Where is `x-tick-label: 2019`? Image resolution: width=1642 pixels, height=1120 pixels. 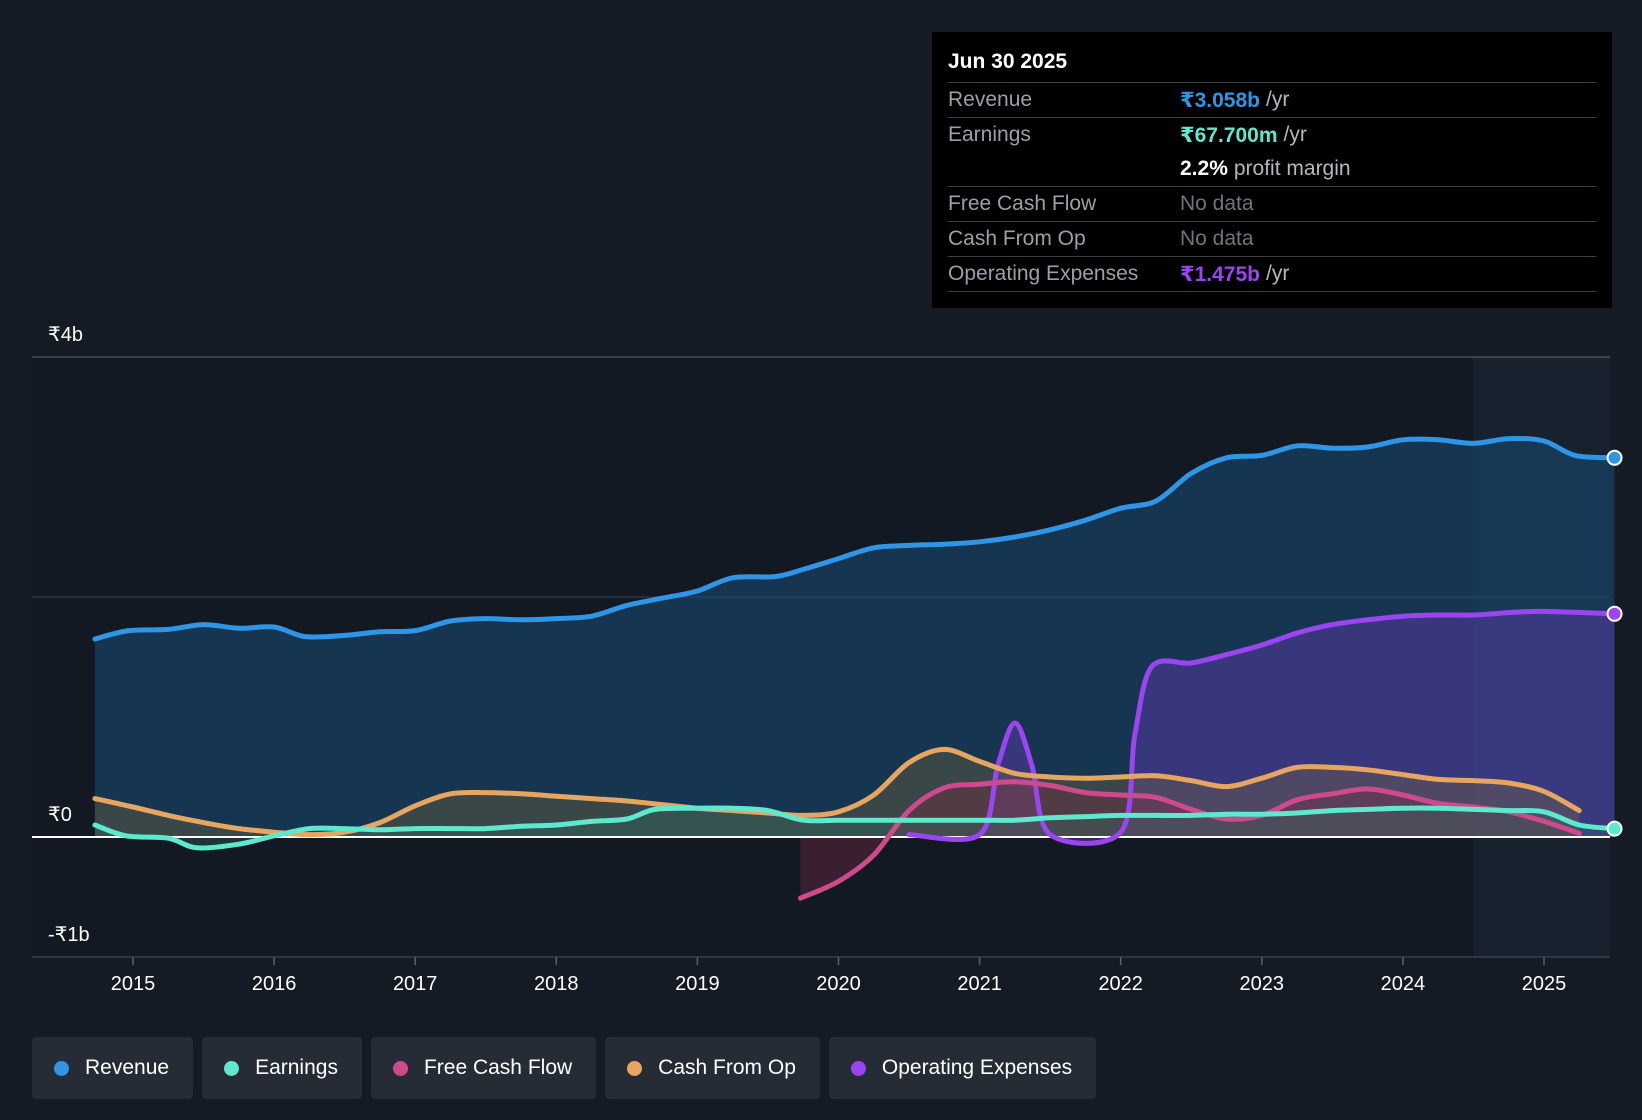 x-tick-label: 2019 is located at coordinates (697, 984).